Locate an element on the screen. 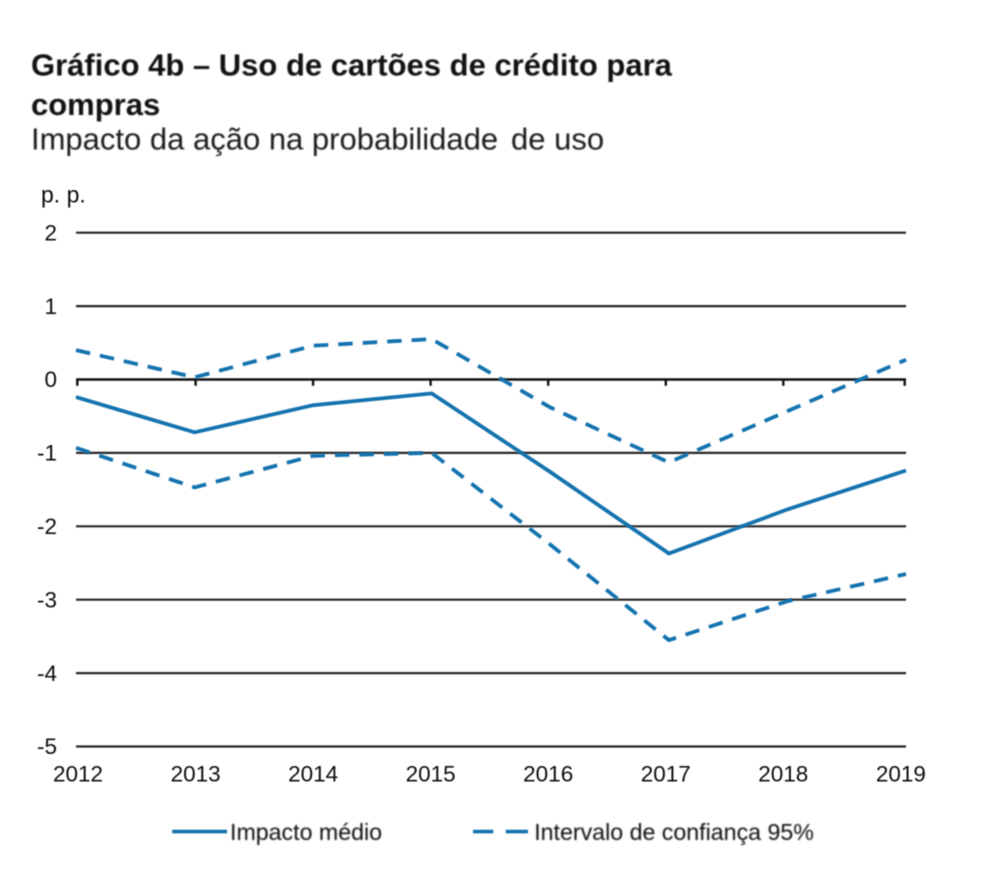 This screenshot has width=984, height=876. svg-text: Intervalo de confiança 95% is located at coordinates (674, 832).